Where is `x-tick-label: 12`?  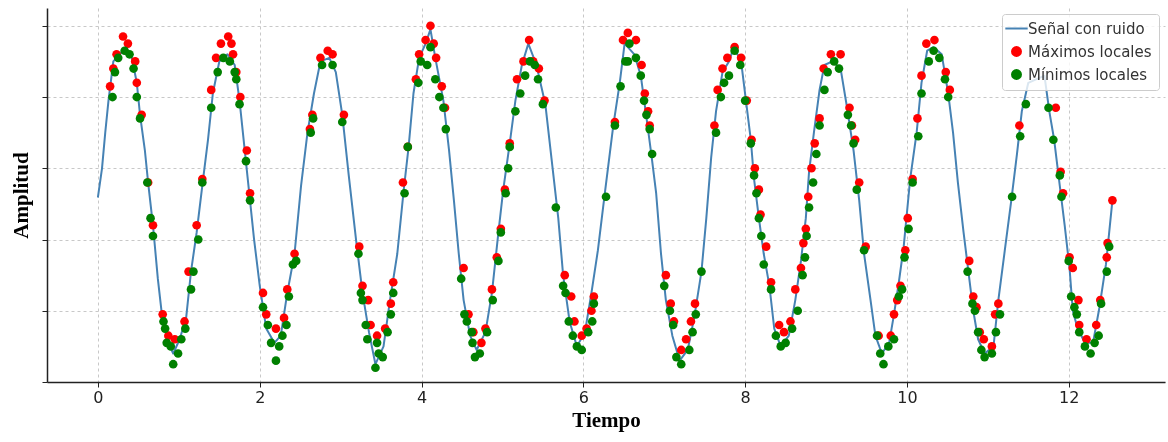 x-tick-label: 12 is located at coordinates (1069, 397).